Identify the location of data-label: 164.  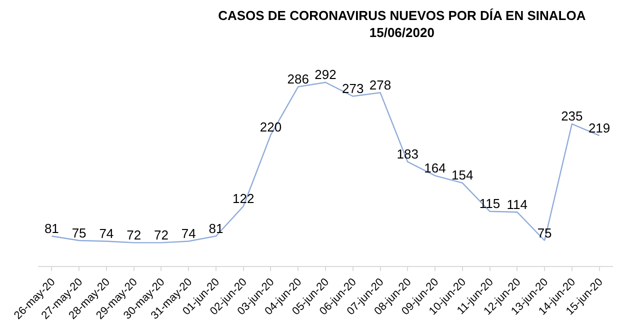
(435, 168).